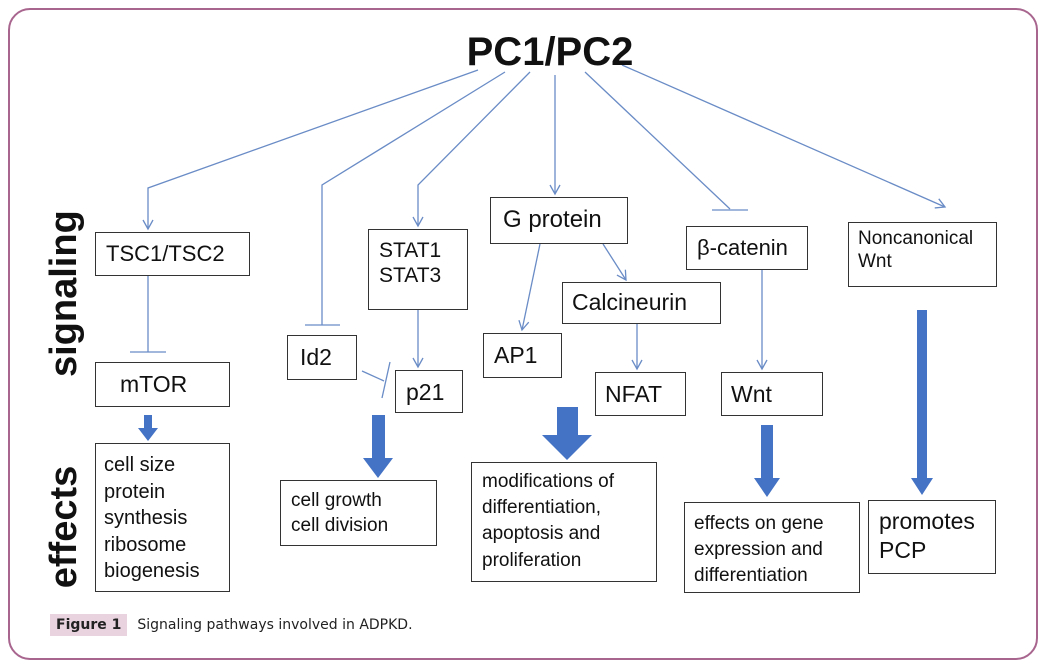 The image size is (1048, 670). What do you see at coordinates (145, 544) in the screenshot?
I see `effect-line: ribosome` at bounding box center [145, 544].